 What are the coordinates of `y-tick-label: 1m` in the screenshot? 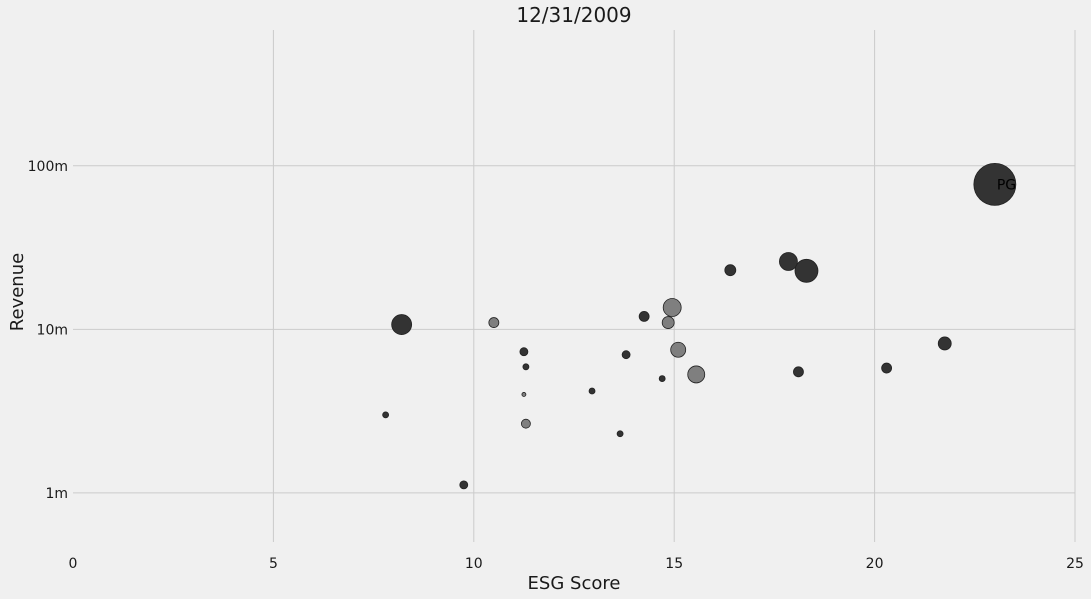 It's located at (56, 494).